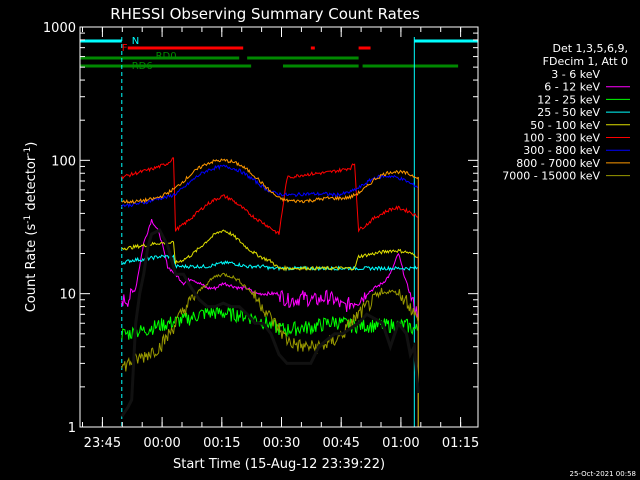 The height and width of the screenshot is (480, 640). Describe the element at coordinates (400, 443) in the screenshot. I see `x-tick-label: 01:00` at that location.